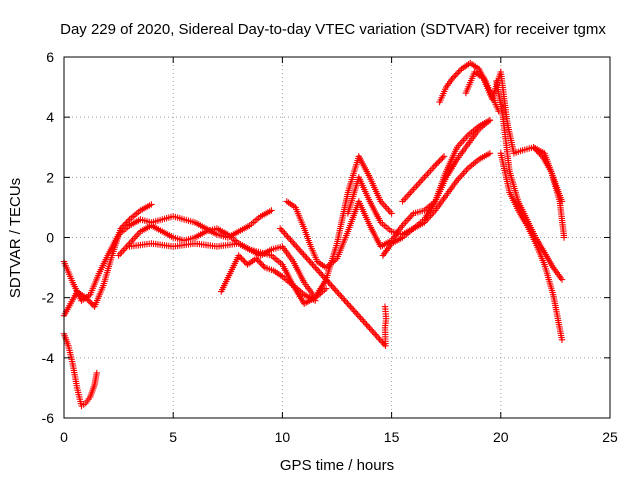  What do you see at coordinates (283, 437) in the screenshot?
I see `x-tick-label: 10` at bounding box center [283, 437].